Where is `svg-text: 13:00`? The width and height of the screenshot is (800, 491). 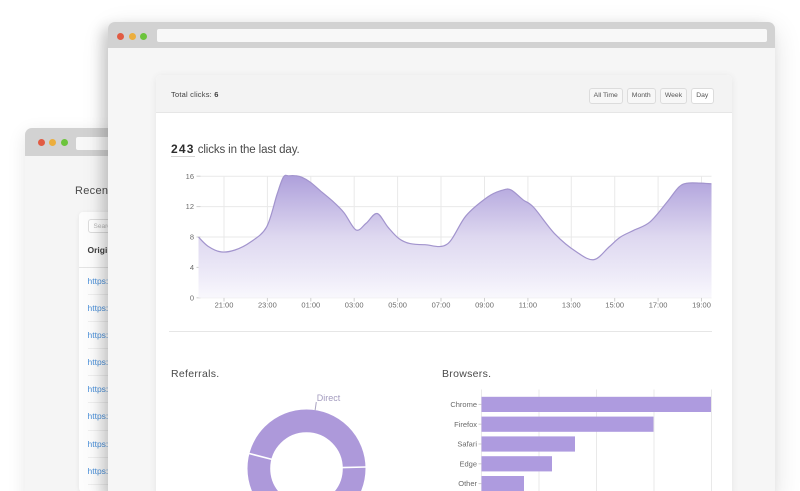
svg-text: 13:00 is located at coordinates (571, 305).